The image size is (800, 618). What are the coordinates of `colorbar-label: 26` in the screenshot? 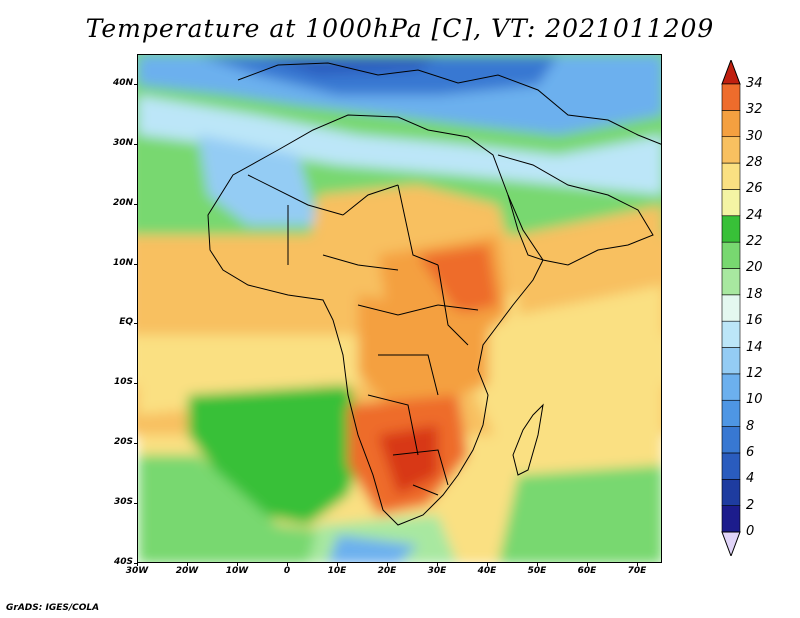 It's located at (754, 189).